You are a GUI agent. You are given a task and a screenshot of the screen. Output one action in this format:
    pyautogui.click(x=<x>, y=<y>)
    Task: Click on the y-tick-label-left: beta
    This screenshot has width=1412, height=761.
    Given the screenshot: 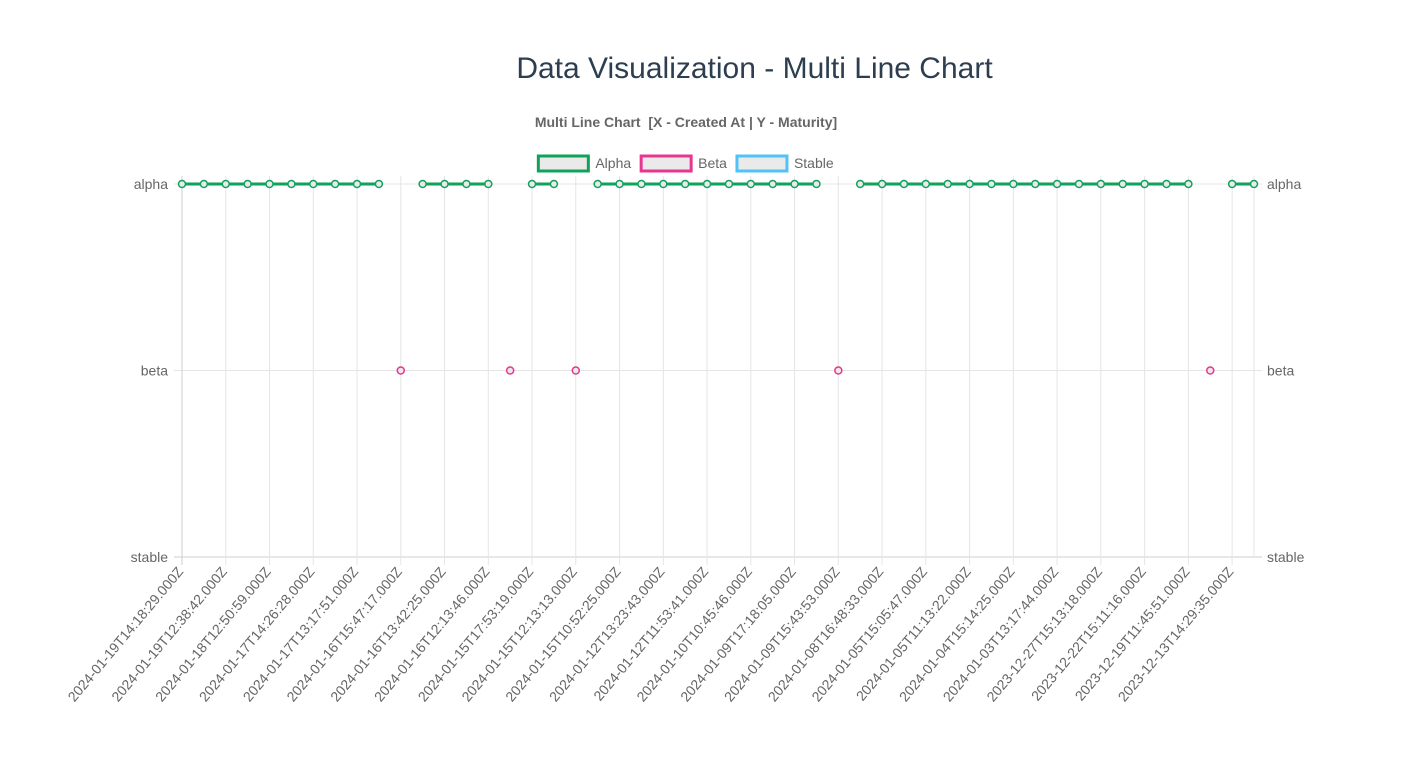 What is the action you would take?
    pyautogui.click(x=154, y=371)
    